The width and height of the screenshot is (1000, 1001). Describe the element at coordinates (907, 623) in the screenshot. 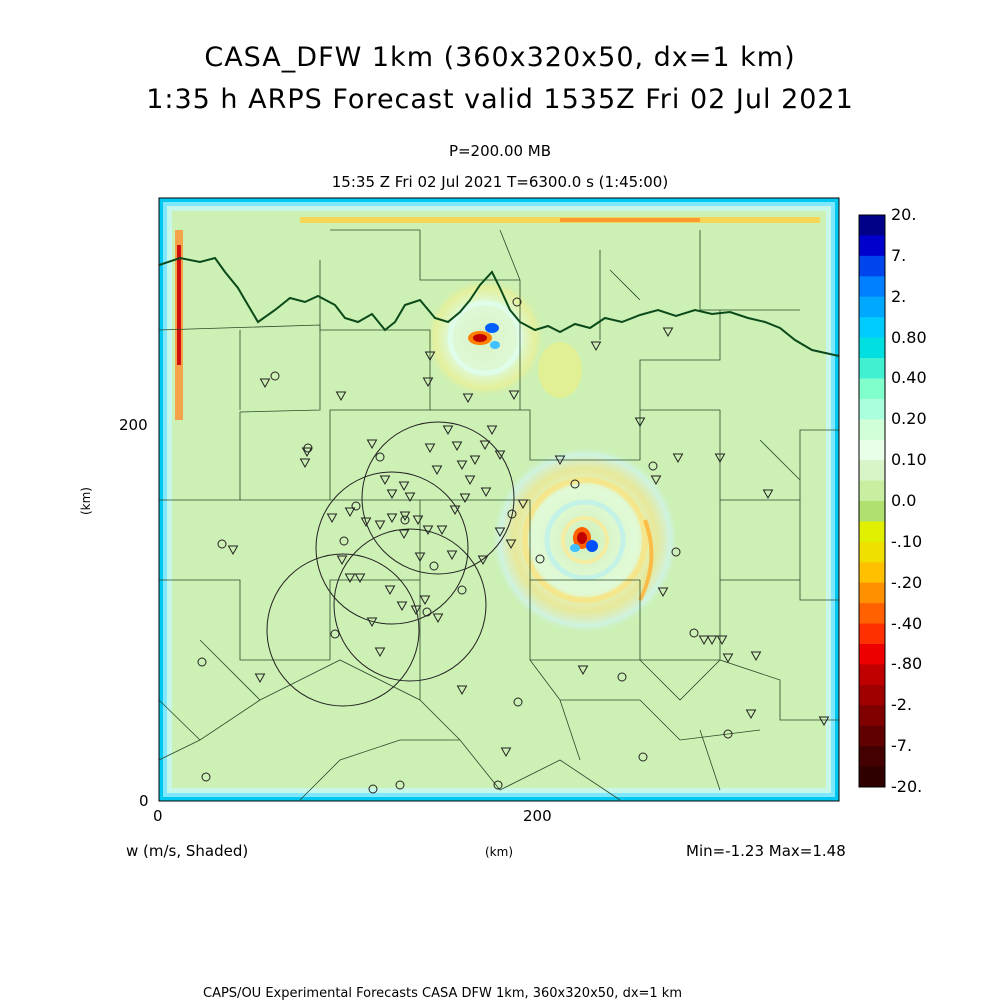

I see `colorbar-label: -.40` at that location.